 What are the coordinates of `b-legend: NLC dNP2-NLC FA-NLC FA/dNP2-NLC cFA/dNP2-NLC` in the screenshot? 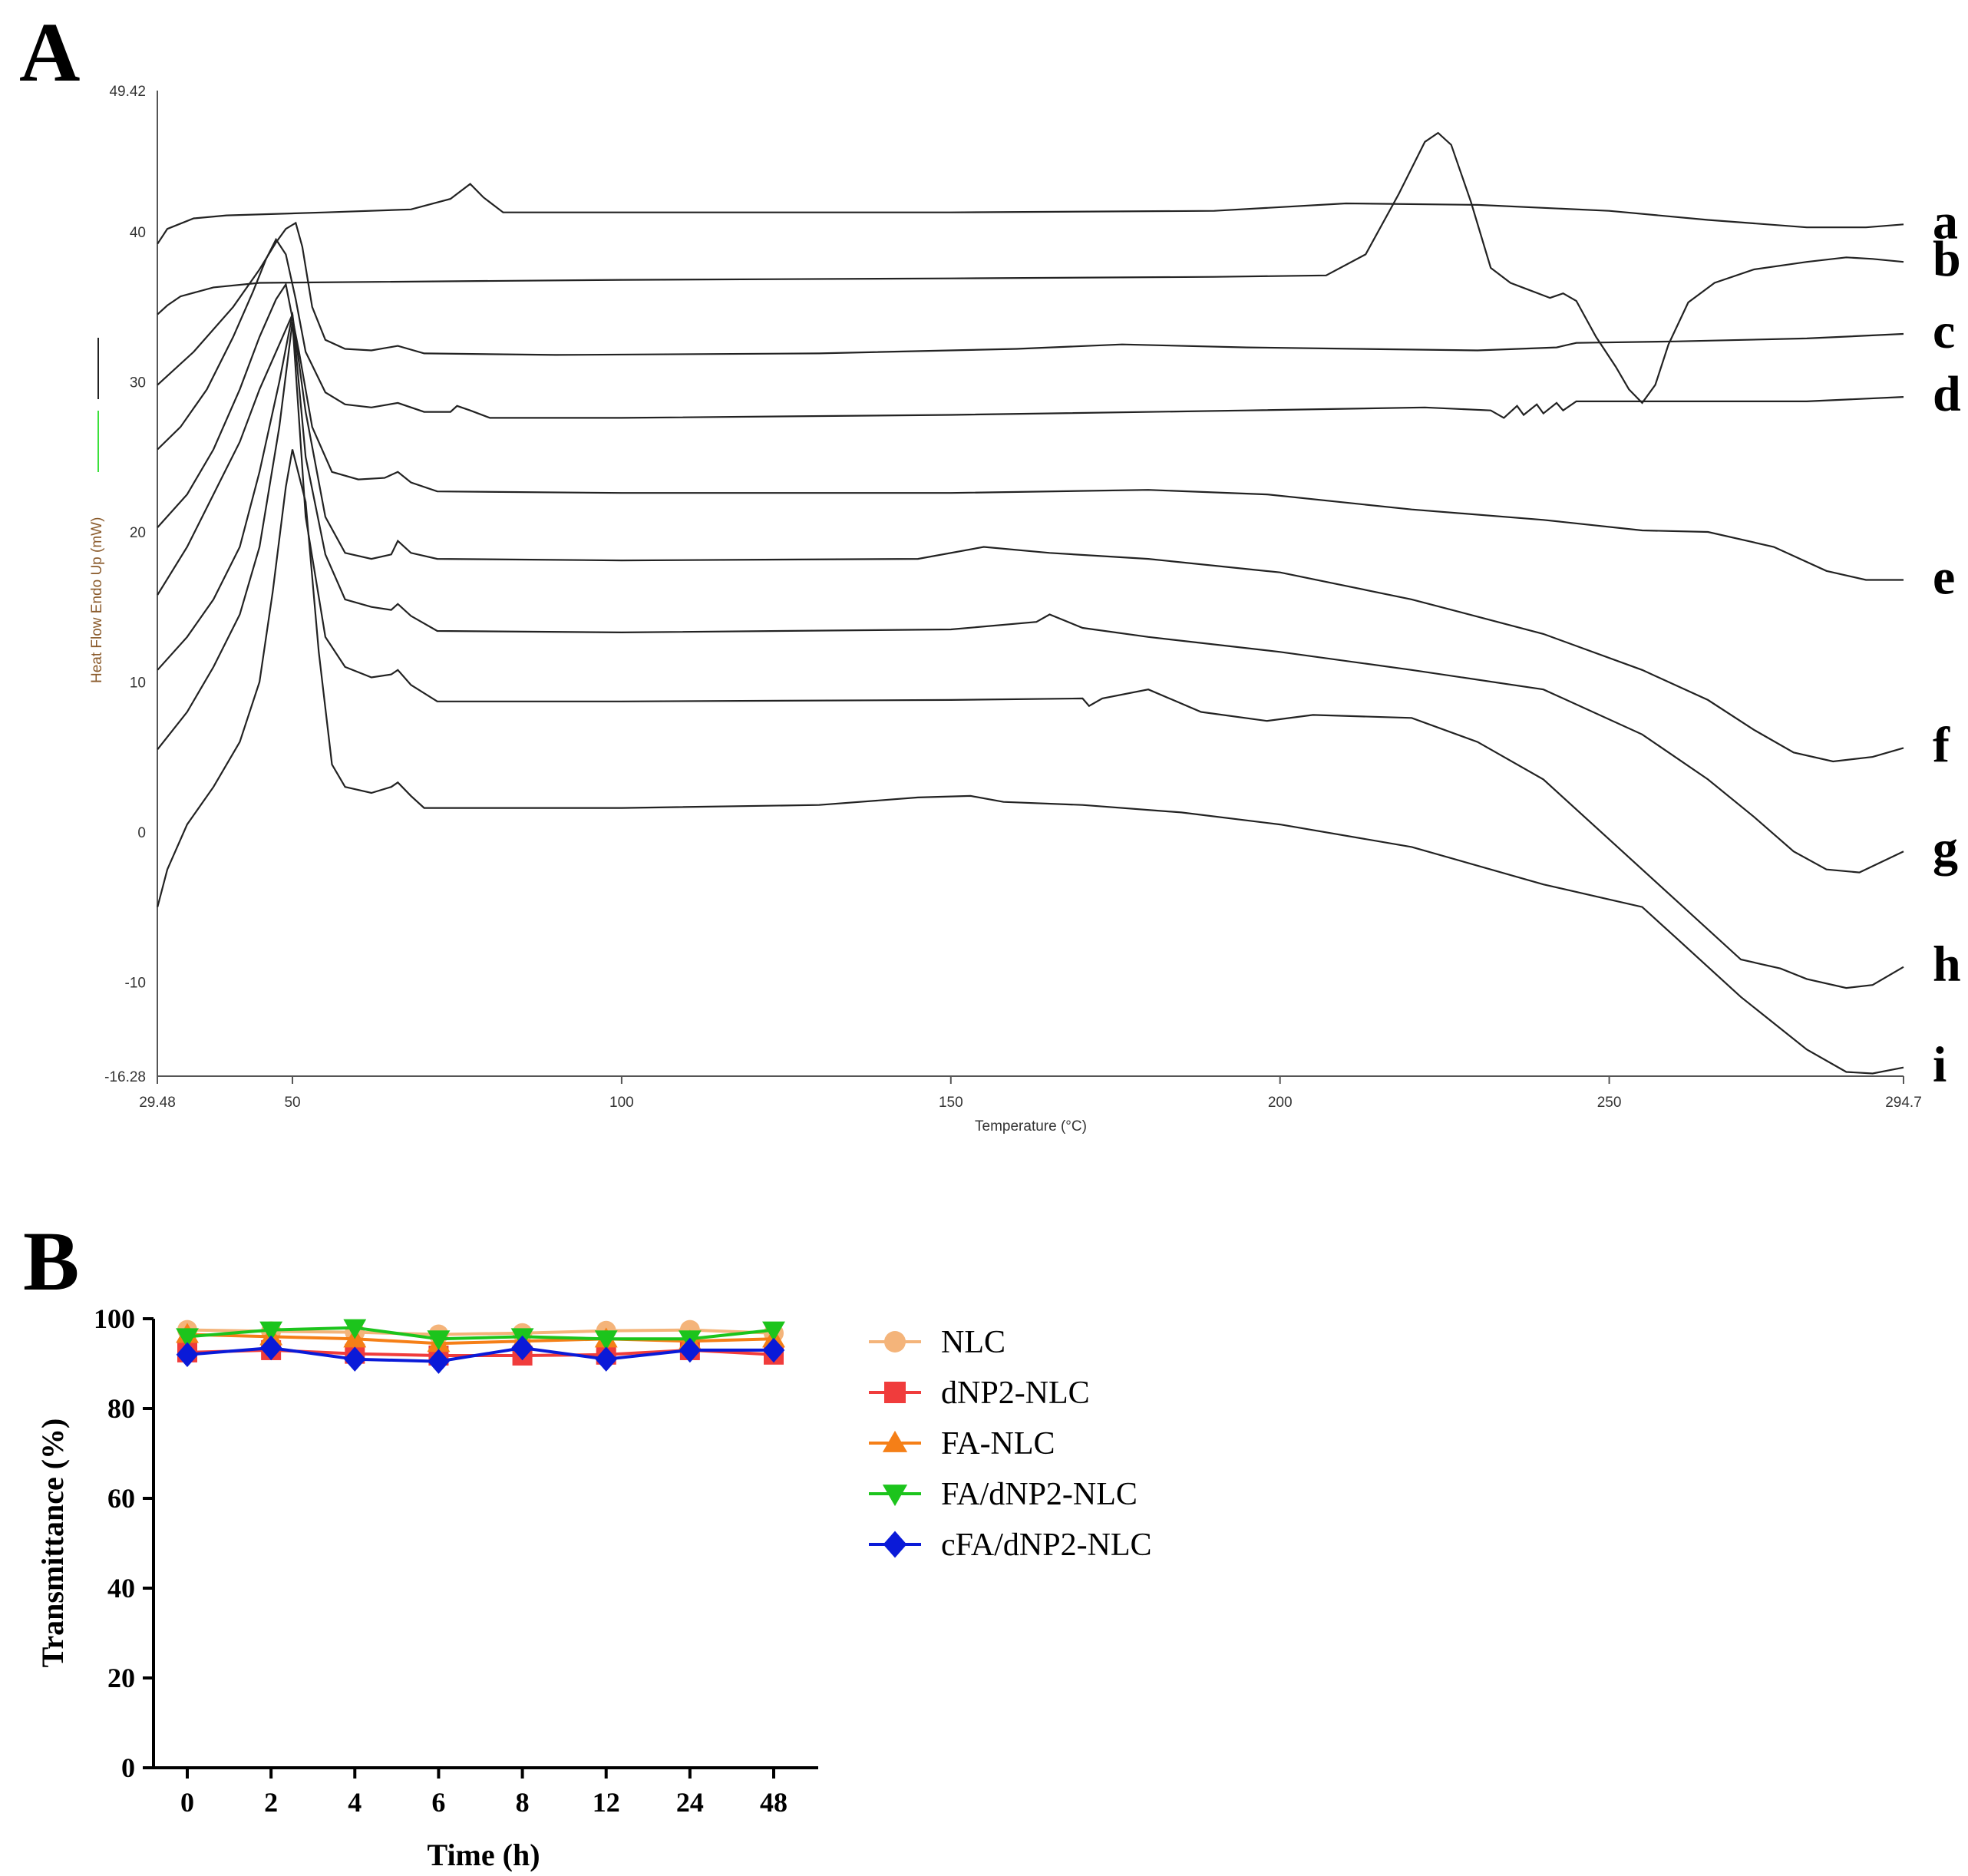 It's located at (1010, 1444).